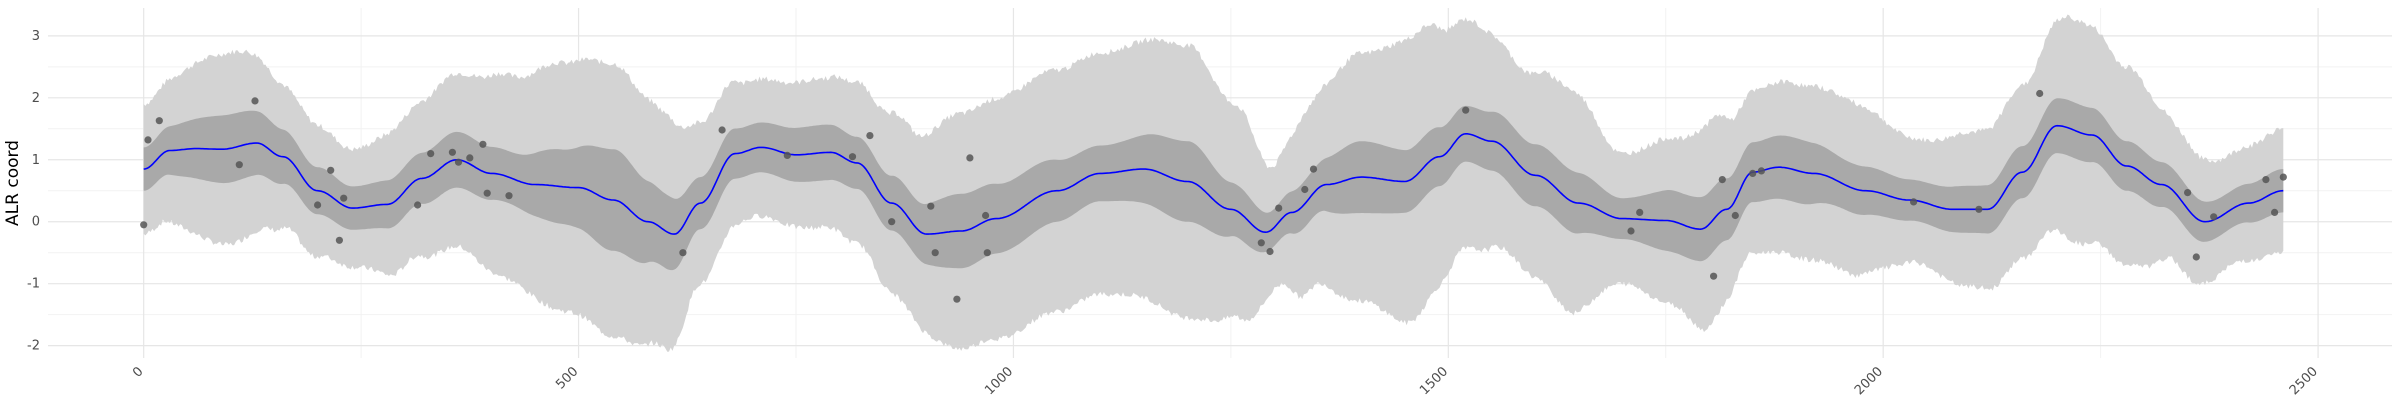 The image size is (2400, 400). What do you see at coordinates (999, 381) in the screenshot?
I see `x-tick-label: 1000` at bounding box center [999, 381].